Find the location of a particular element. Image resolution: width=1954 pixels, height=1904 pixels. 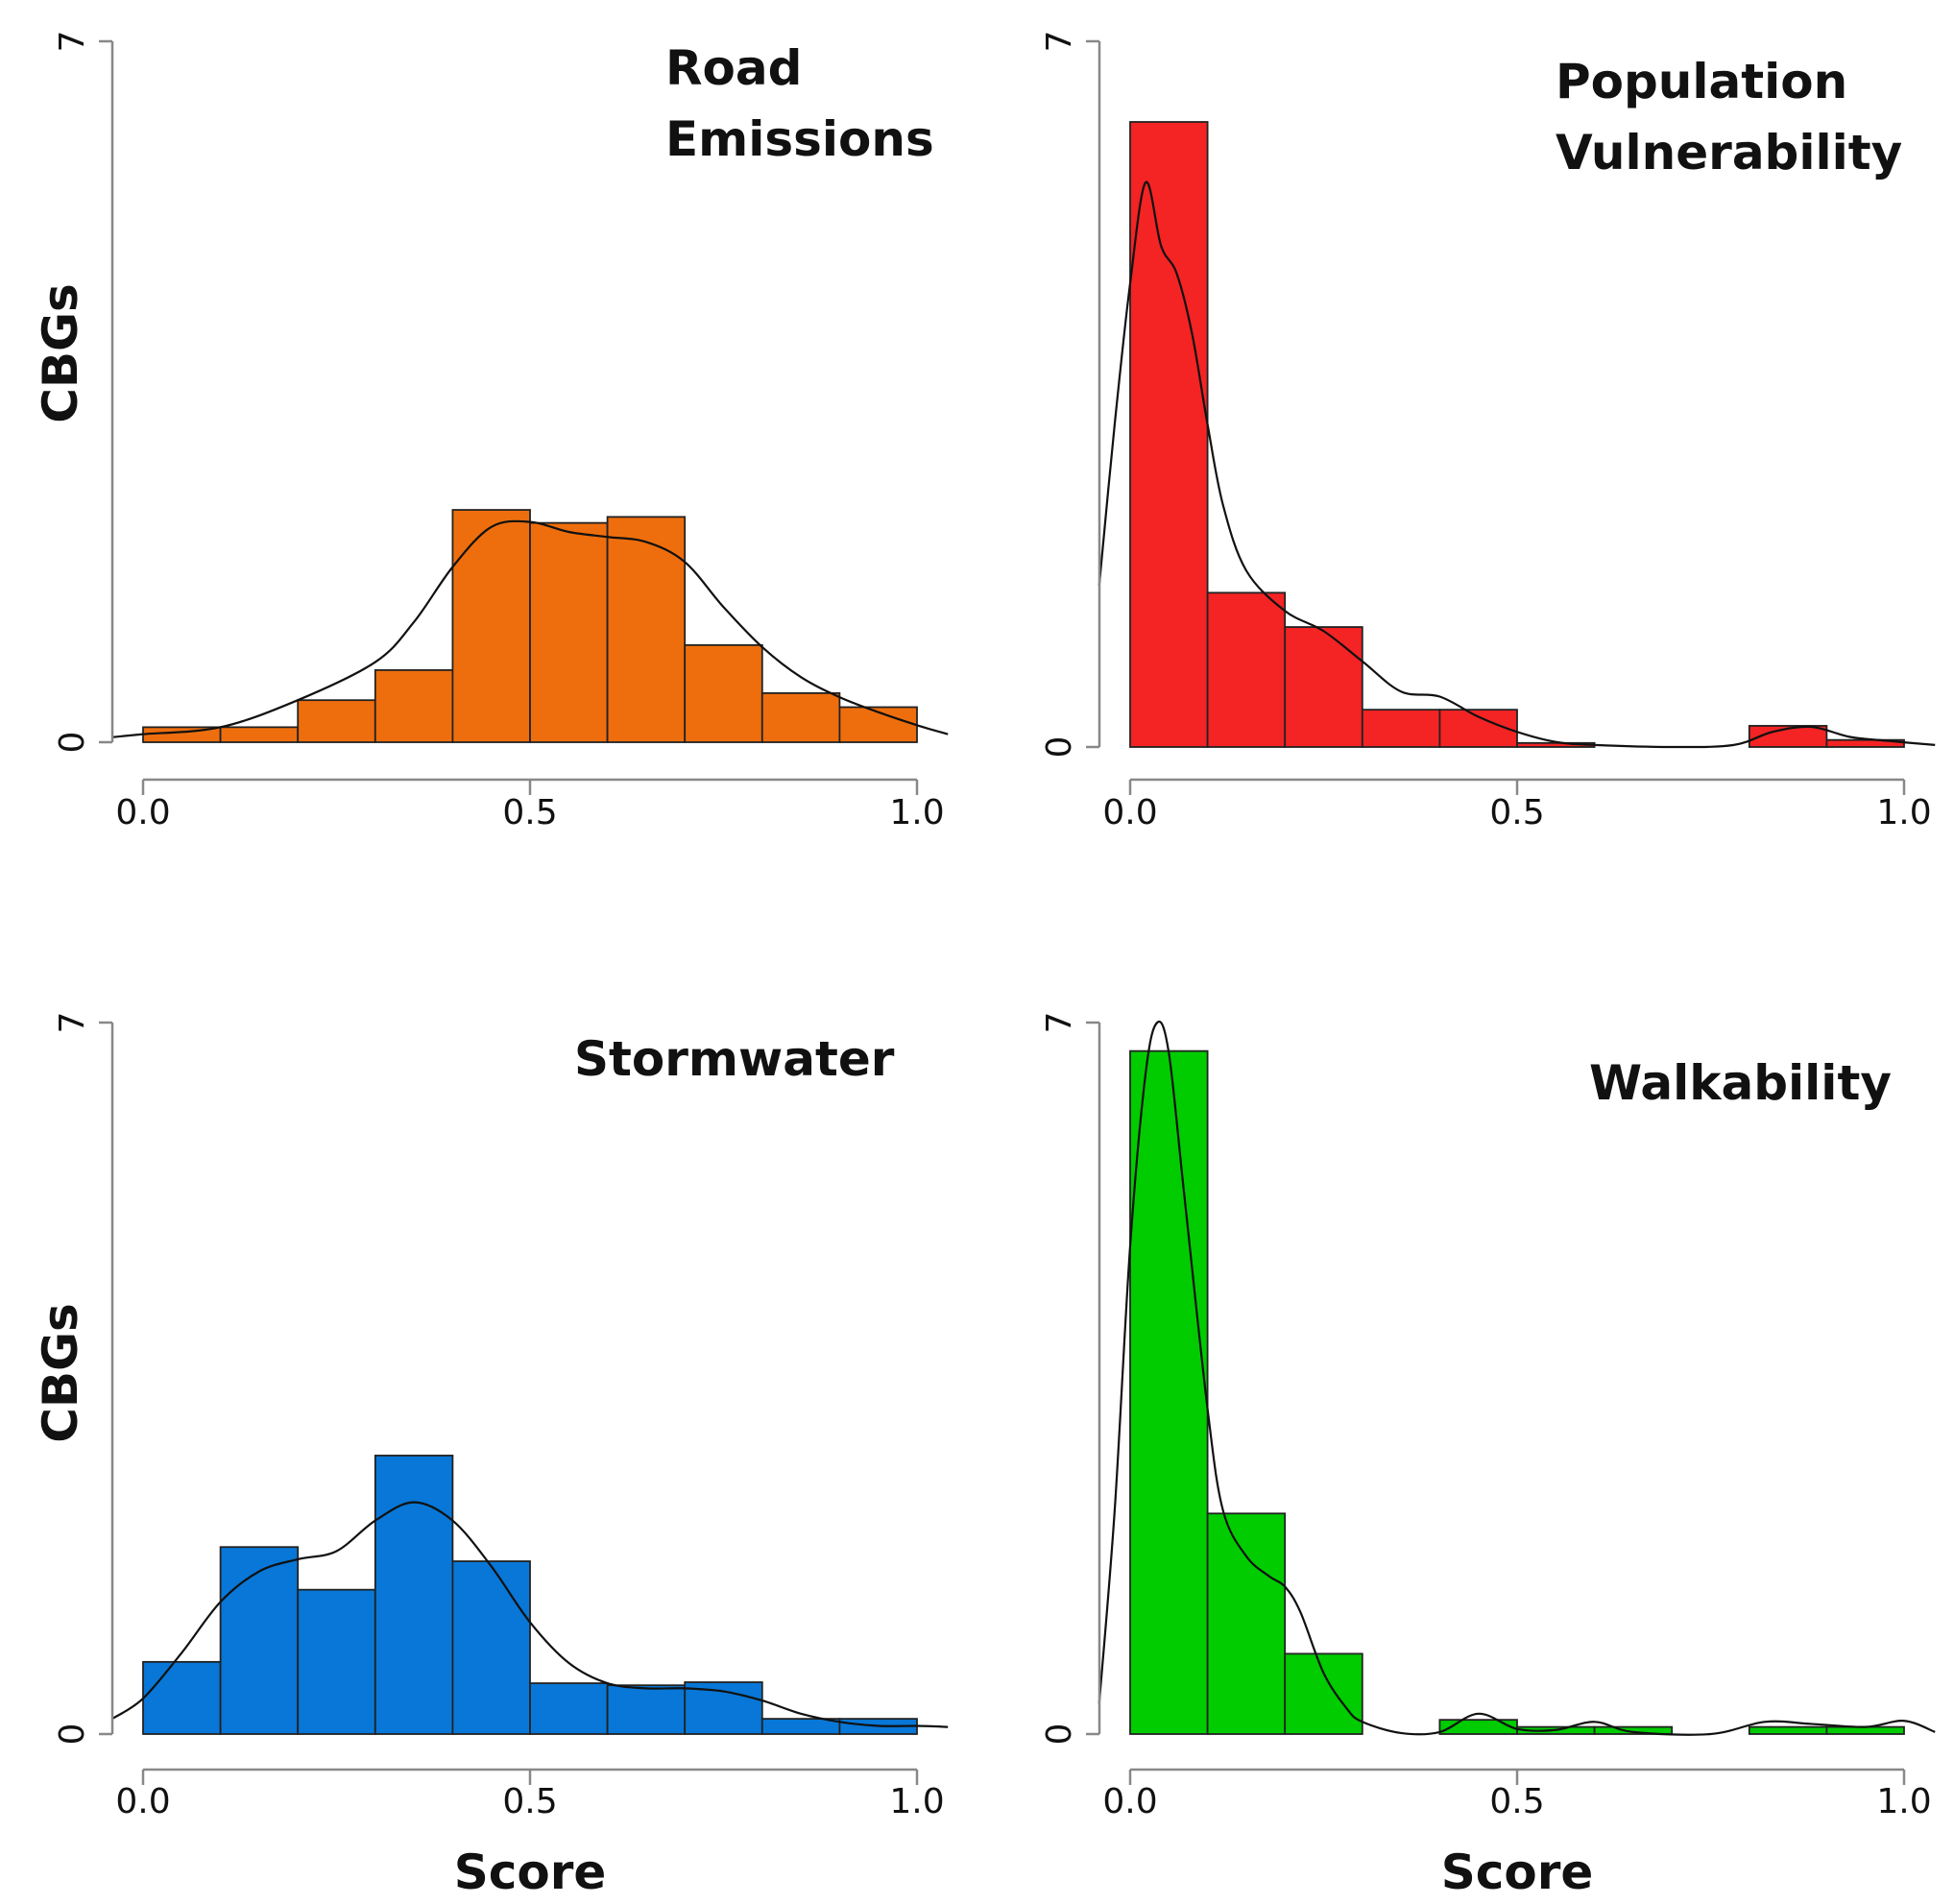

panel-title: Population is located at coordinates (1701, 82).